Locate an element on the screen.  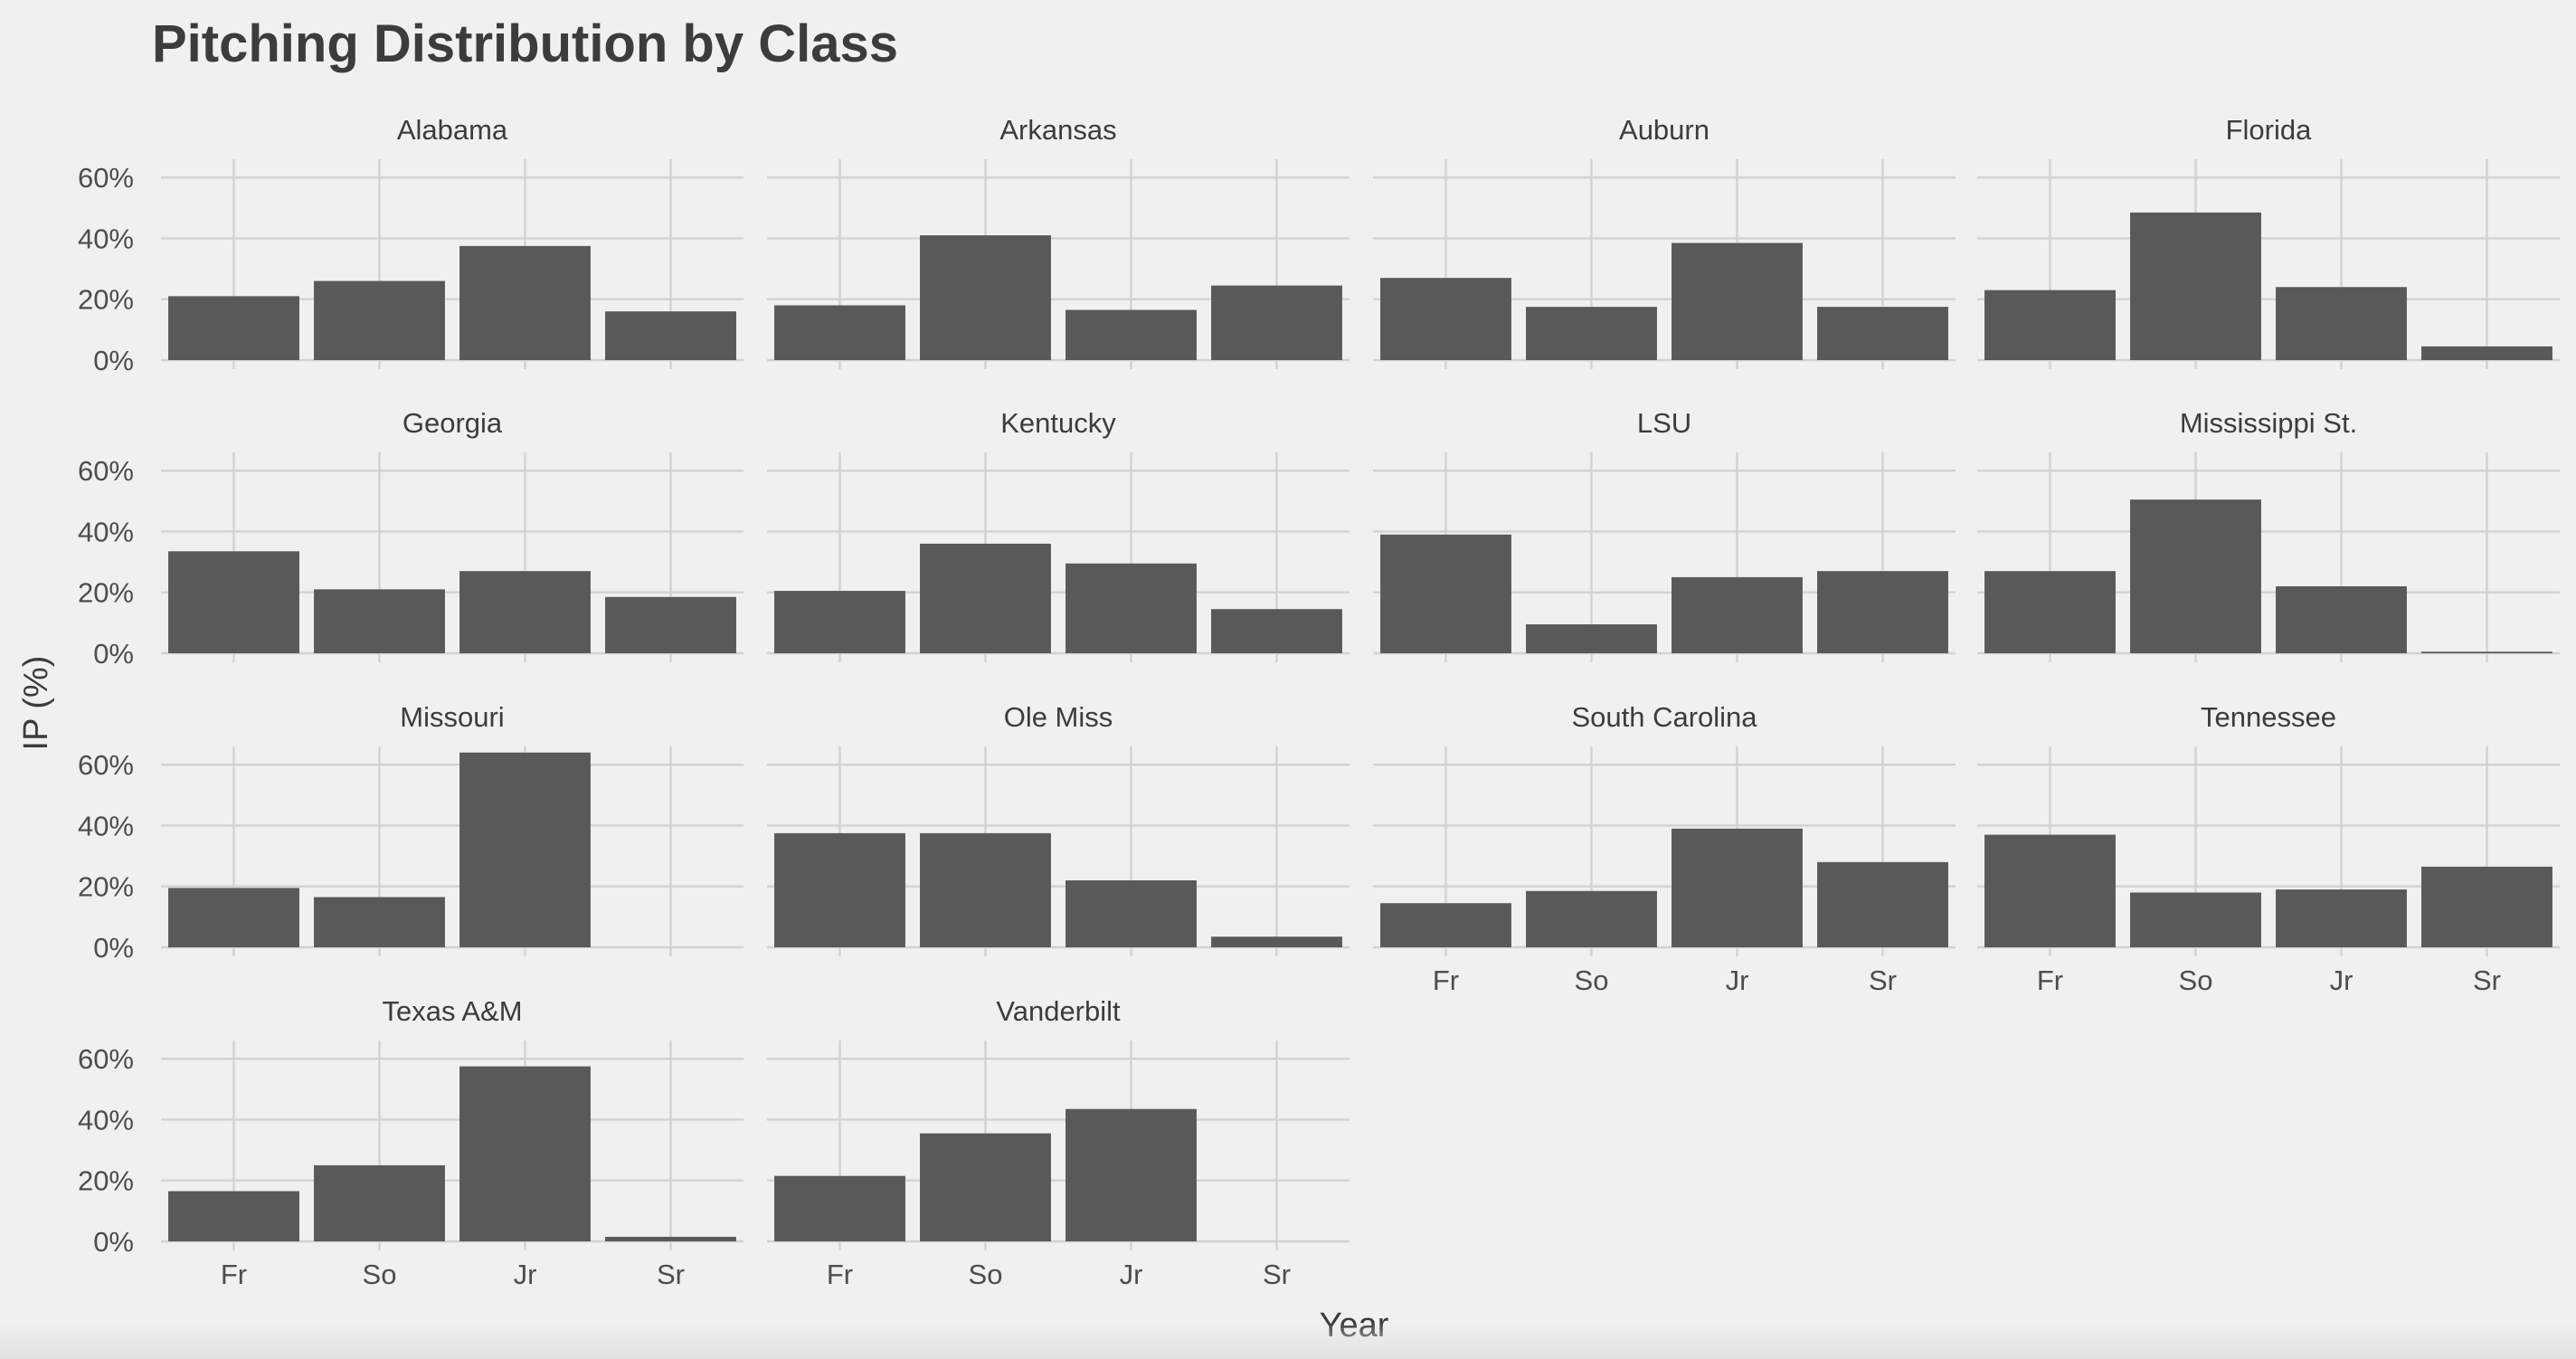
panel-title: Tennessee is located at coordinates (2268, 717).